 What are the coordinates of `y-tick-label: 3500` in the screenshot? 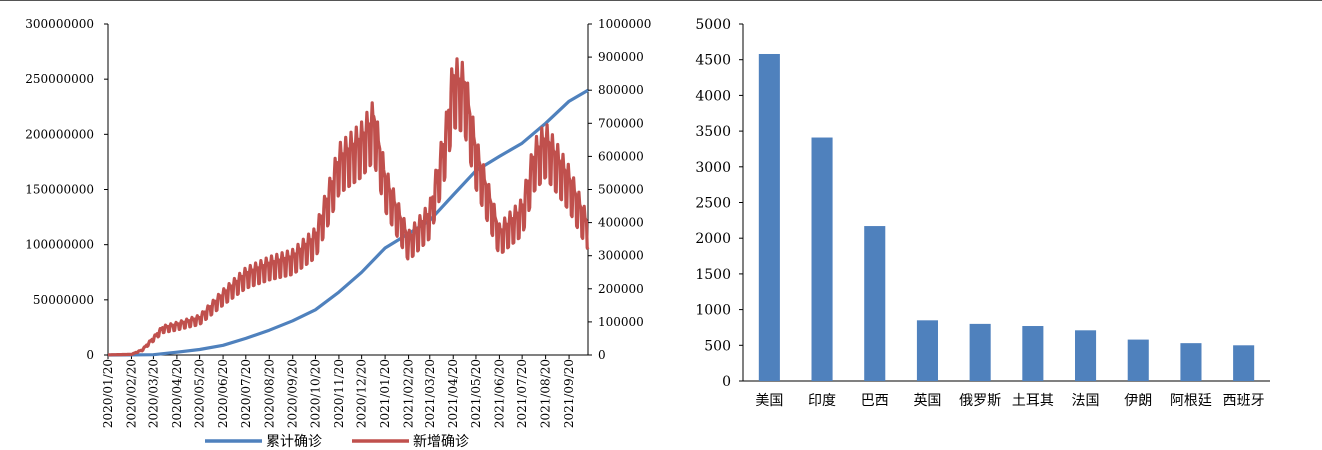 It's located at (713, 132).